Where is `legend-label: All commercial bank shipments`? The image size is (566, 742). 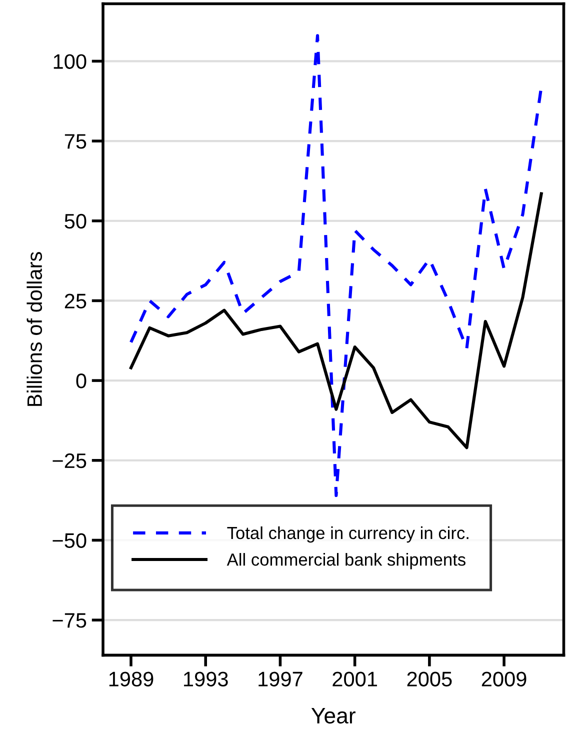 legend-label: All commercial bank shipments is located at coordinates (346, 561).